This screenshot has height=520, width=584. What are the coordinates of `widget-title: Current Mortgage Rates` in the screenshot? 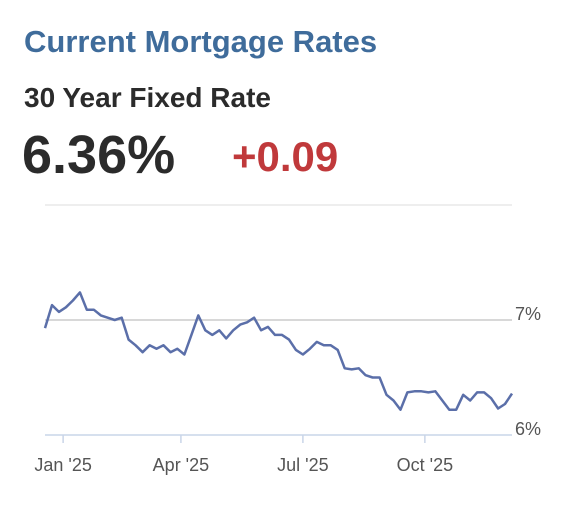 It's located at (200, 41).